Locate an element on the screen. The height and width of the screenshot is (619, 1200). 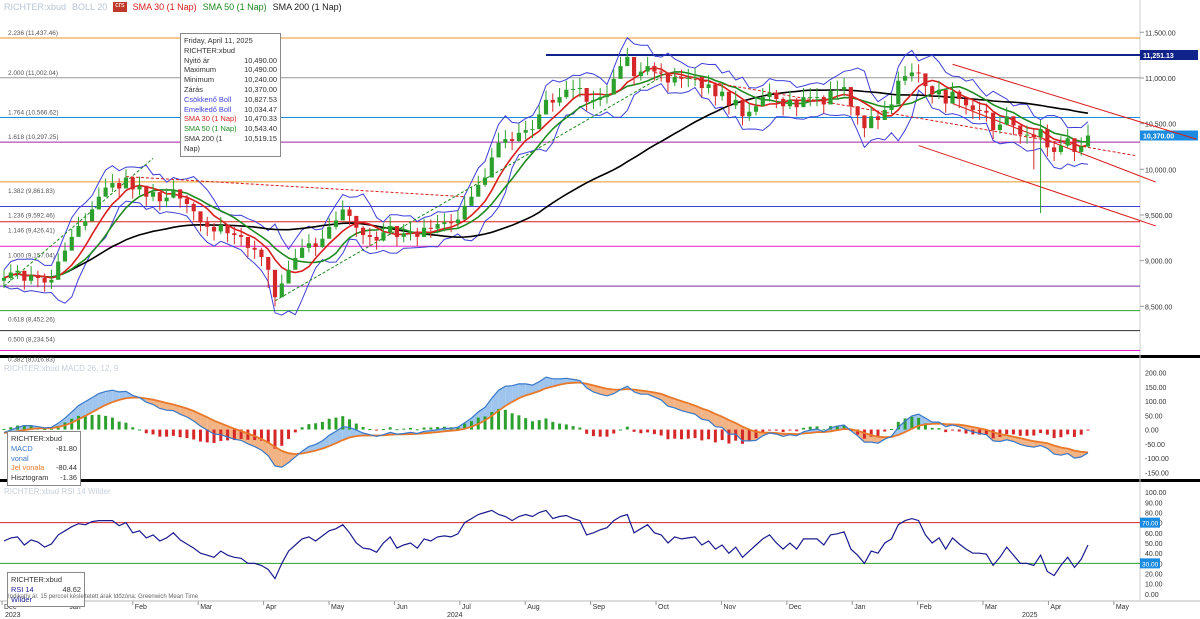
macd-tick-label: 150.00 is located at coordinates (1156, 388).